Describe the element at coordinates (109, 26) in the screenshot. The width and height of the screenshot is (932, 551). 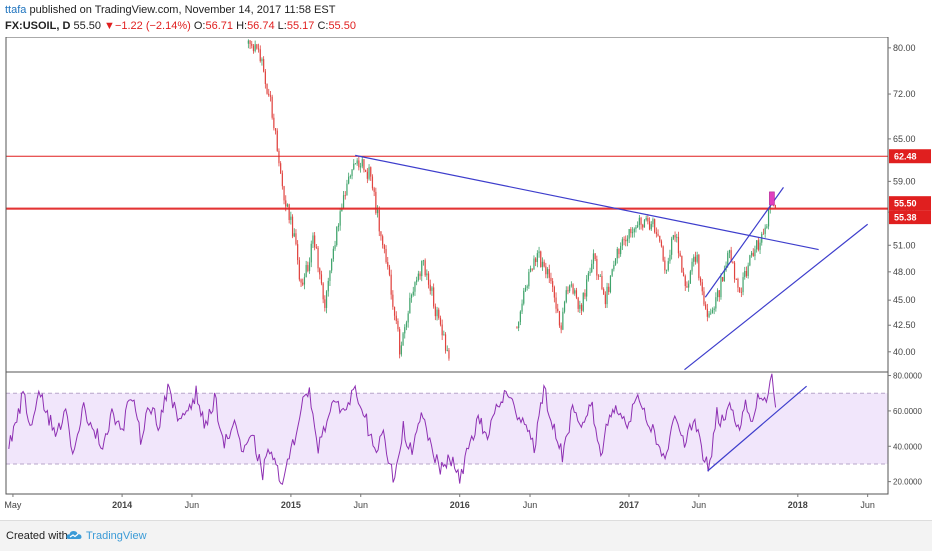
I see `change-arrow-icon: ▼` at that location.